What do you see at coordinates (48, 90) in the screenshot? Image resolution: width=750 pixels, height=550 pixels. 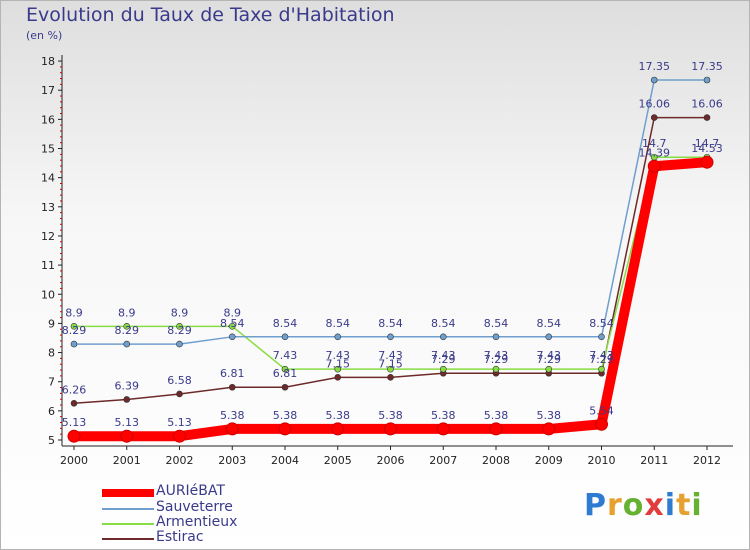 I see `y-tick-label: 17` at bounding box center [48, 90].